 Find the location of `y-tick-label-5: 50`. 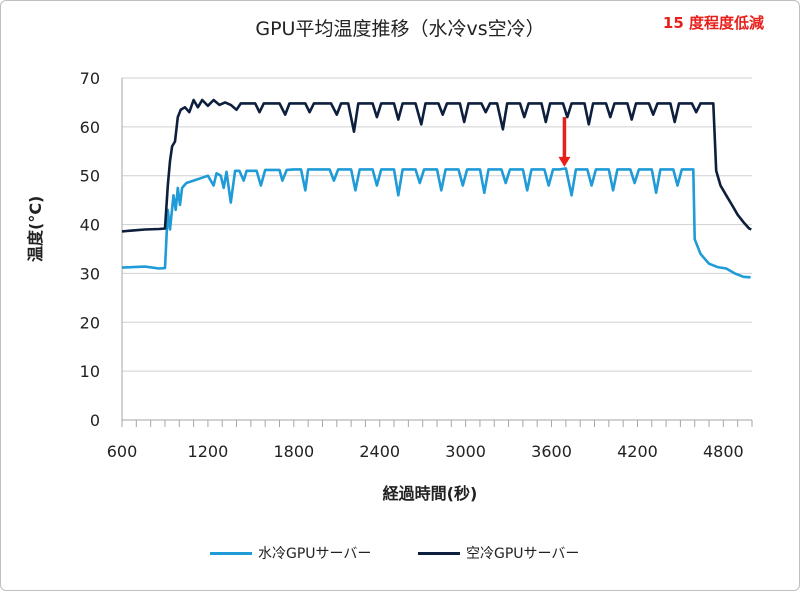

y-tick-label-5: 50 is located at coordinates (90, 176).